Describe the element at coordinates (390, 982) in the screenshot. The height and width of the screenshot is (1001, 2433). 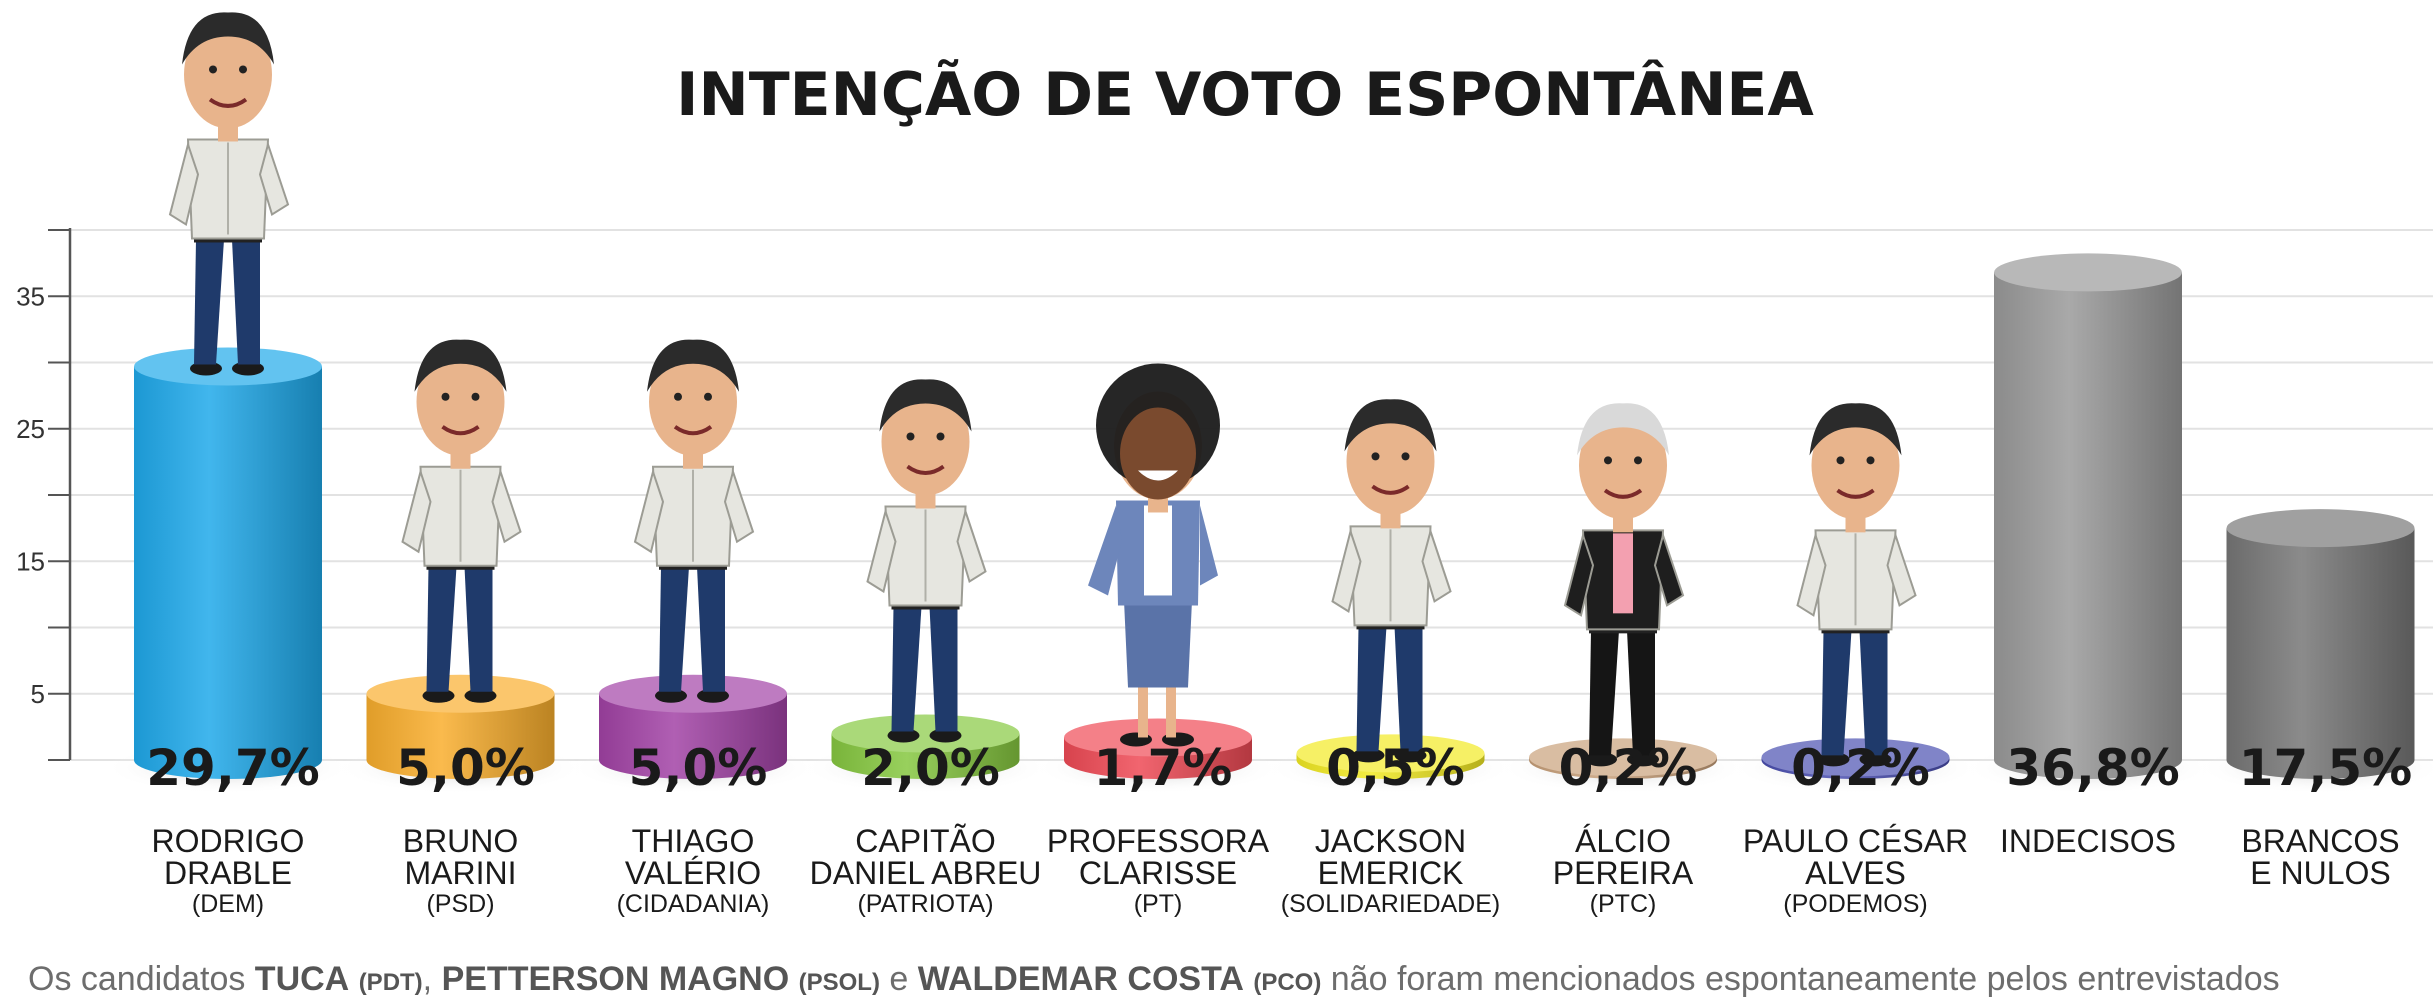
I see `footnote-candidate-party: (PDT)` at that location.